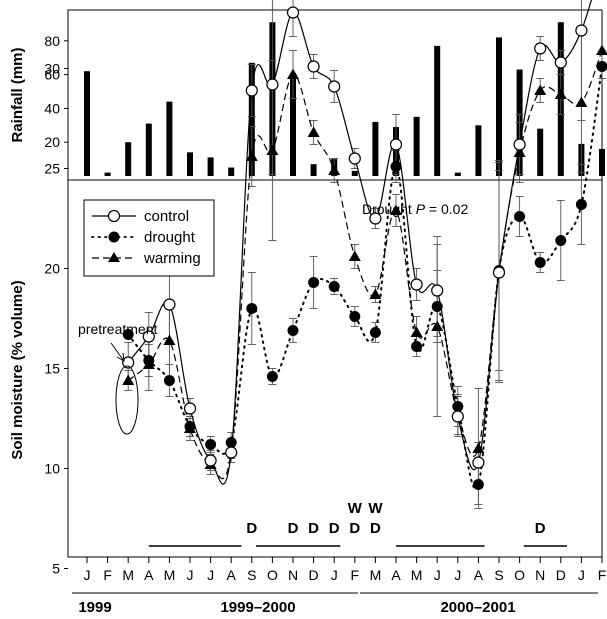 This screenshot has width=607, height=619. Describe the element at coordinates (56, 569) in the screenshot. I see `soil-y-tick-label: 5` at that location.